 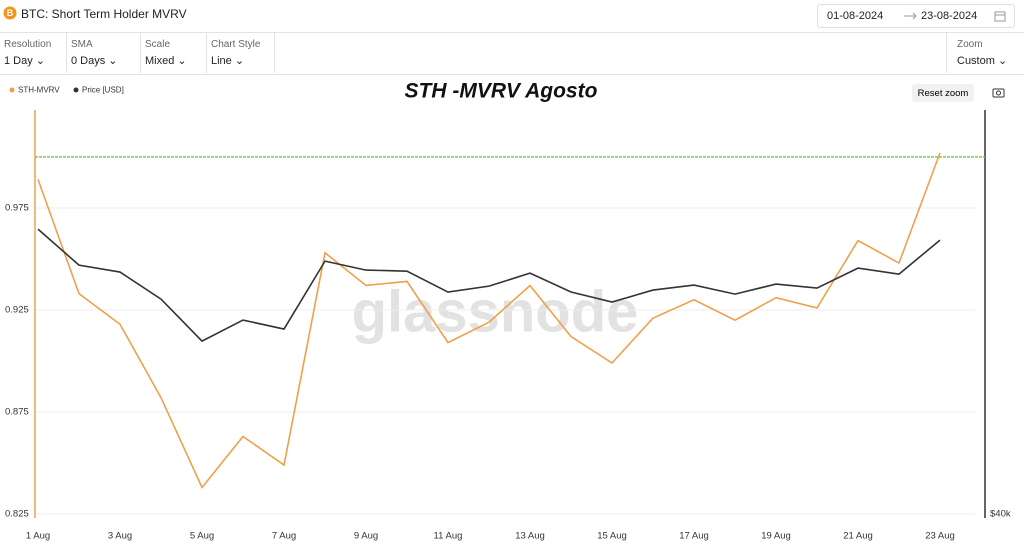 I want to click on control: Scale Mixed ⌄, so click(x=174, y=53).